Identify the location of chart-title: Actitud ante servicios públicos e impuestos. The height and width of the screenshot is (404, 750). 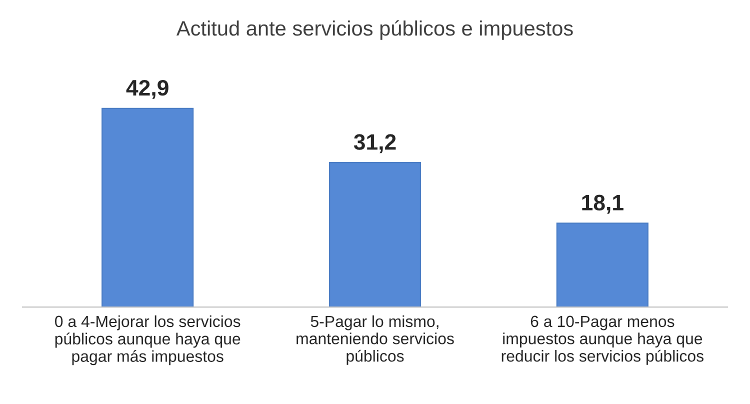
(374, 30).